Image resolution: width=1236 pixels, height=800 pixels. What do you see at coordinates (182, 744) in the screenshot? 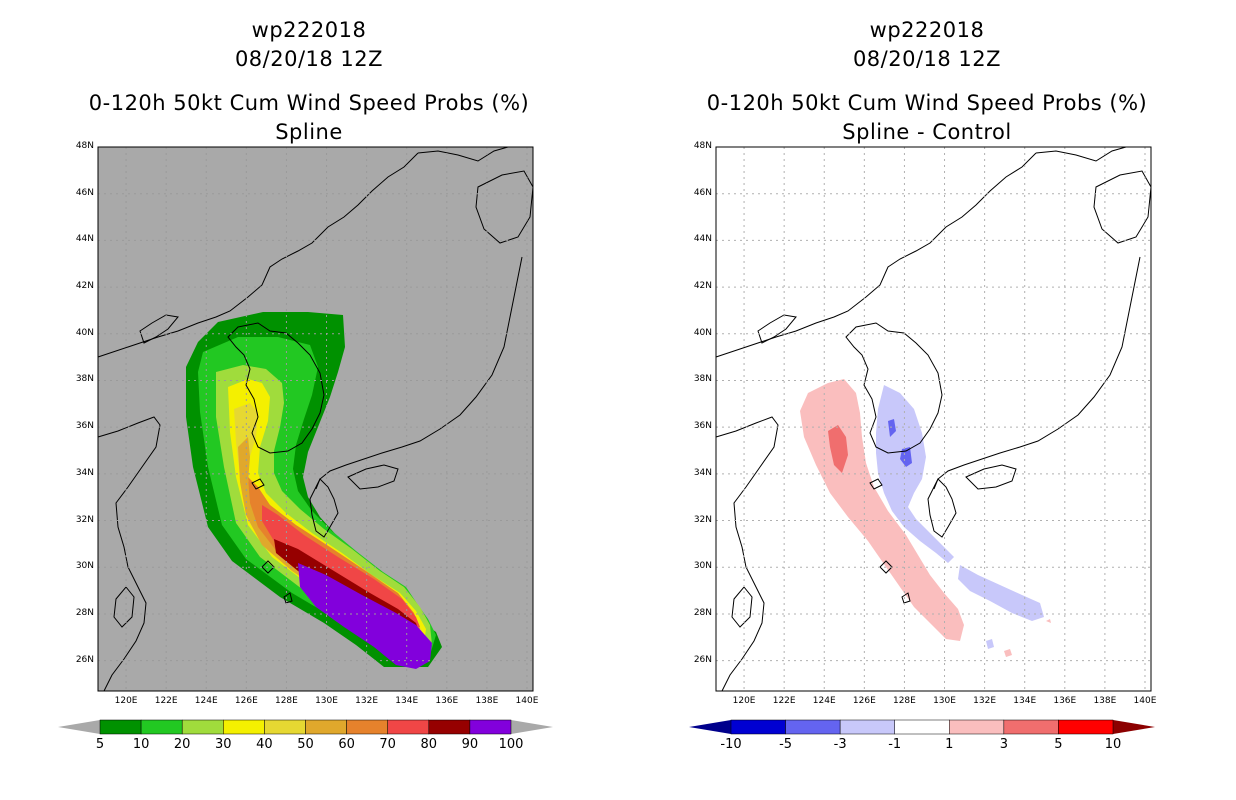
I see `colorbar-label: 20` at bounding box center [182, 744].